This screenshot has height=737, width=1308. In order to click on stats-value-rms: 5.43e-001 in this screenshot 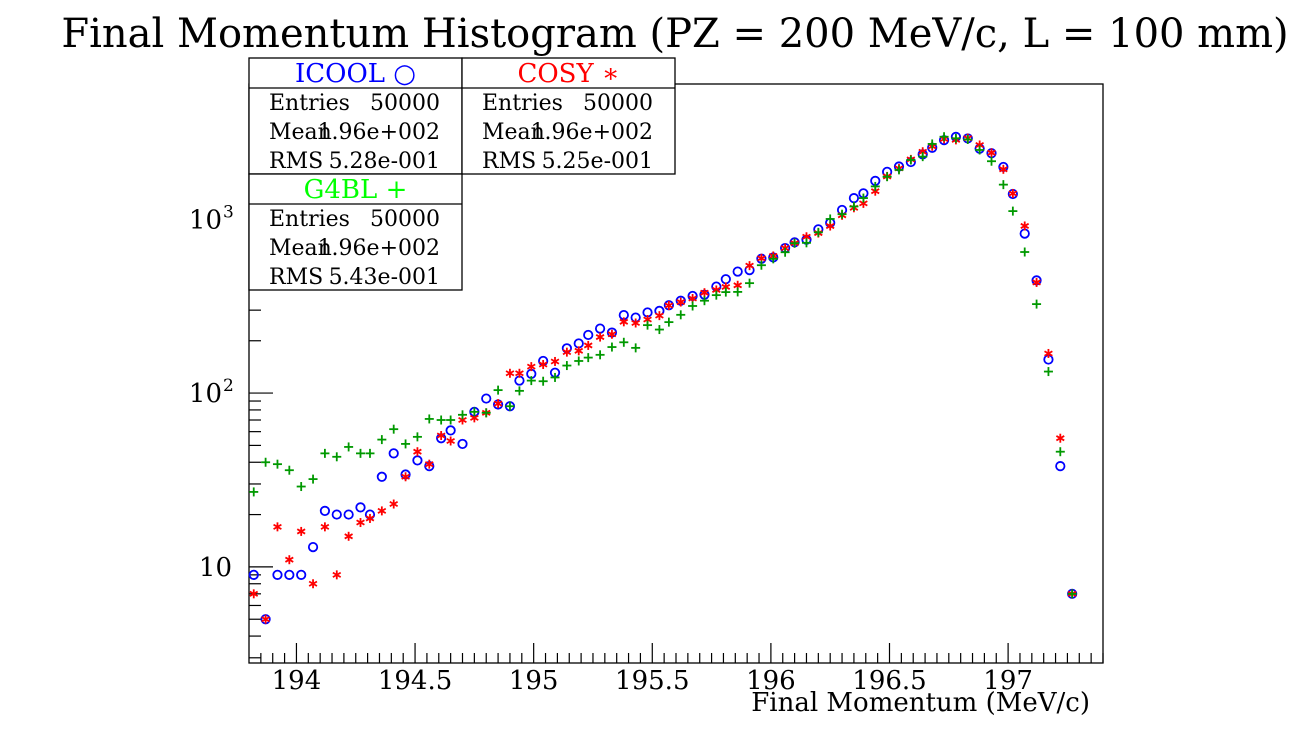, I will do `click(384, 277)`.